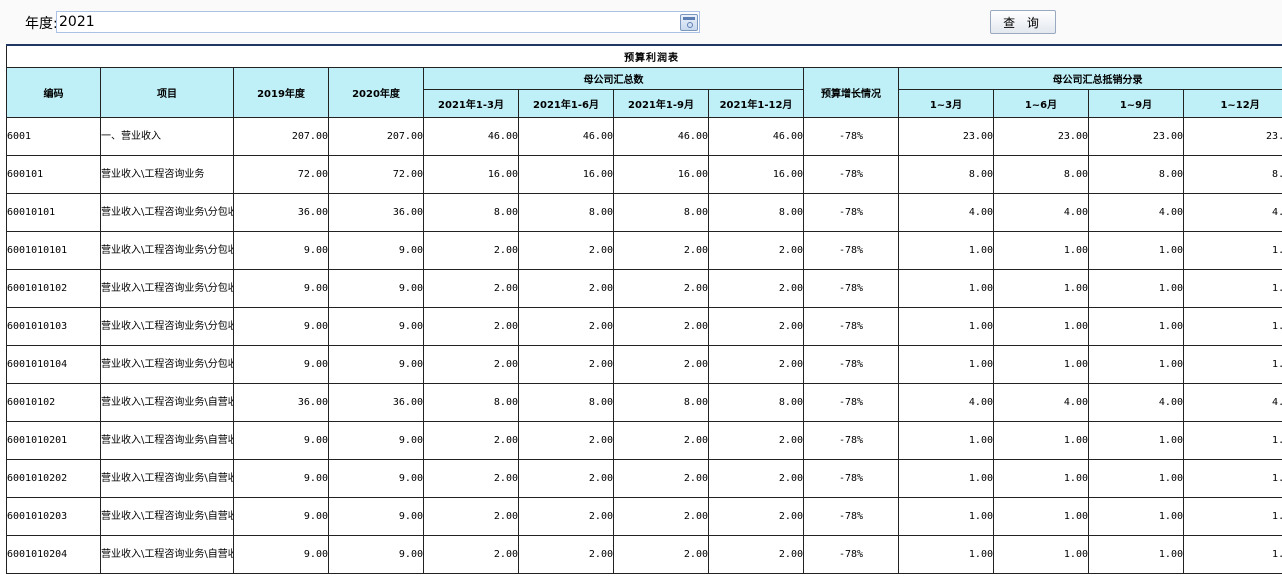  What do you see at coordinates (1023, 22) in the screenshot?
I see `query-button: 查 询` at bounding box center [1023, 22].